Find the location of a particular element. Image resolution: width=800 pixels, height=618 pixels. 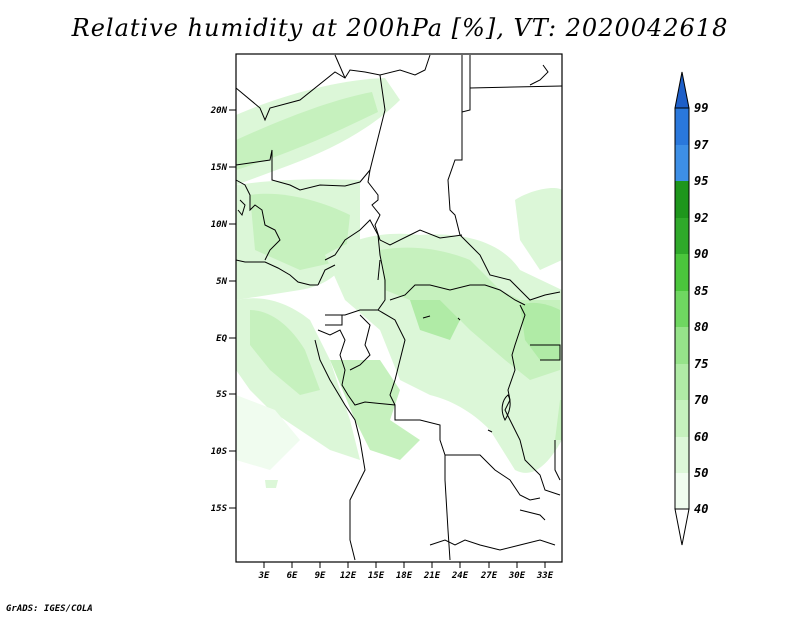

colorbar: 40 50 60 70 75 80 85 90 92 95 97 99 is located at coordinates (691, 308).